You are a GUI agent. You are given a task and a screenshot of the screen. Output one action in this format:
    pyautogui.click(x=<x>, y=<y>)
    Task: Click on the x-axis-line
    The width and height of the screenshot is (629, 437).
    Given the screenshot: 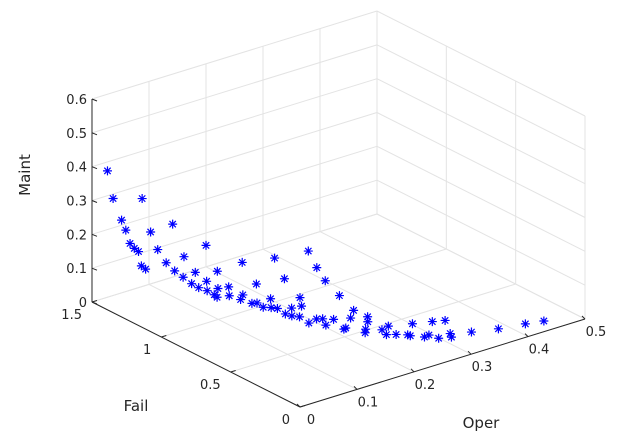 What is the action you would take?
    pyautogui.click(x=442, y=363)
    